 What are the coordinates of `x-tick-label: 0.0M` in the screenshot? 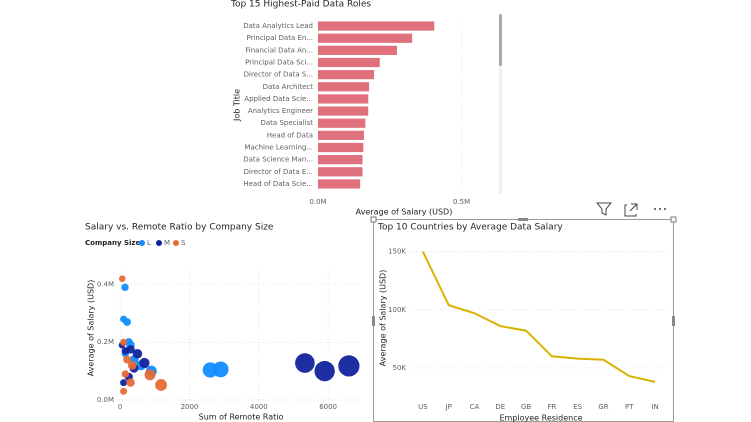 It's located at (317, 202).